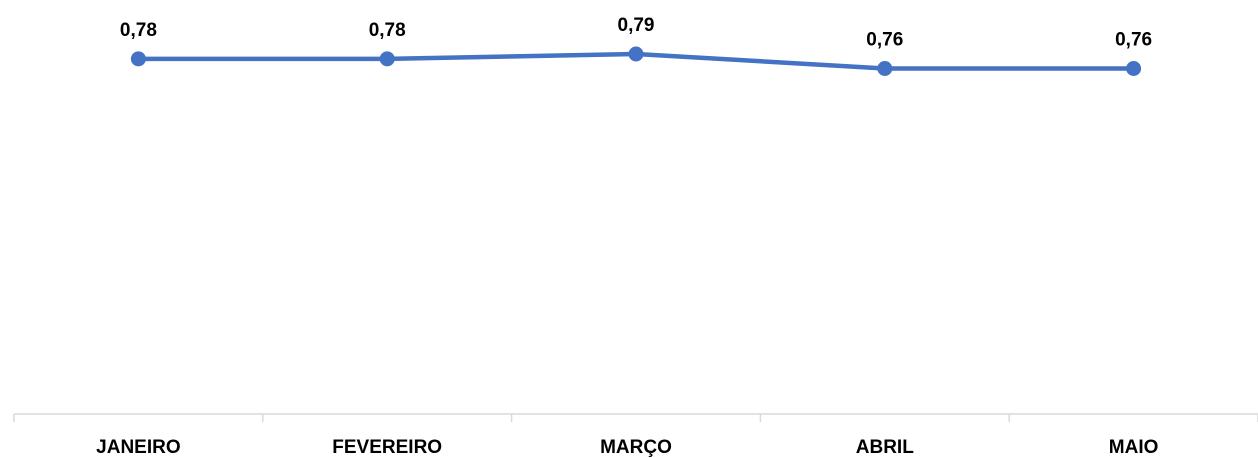 This screenshot has width=1258, height=458. I want to click on x-tick-label: MARÇO, so click(636, 447).